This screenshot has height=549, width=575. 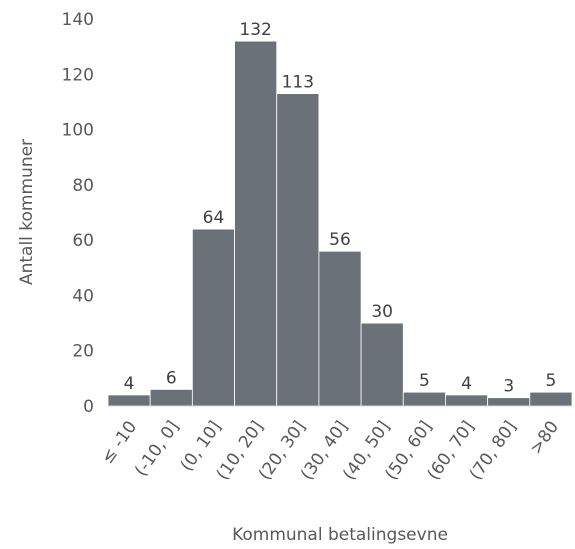 I want to click on data-label: 3, so click(x=508, y=387).